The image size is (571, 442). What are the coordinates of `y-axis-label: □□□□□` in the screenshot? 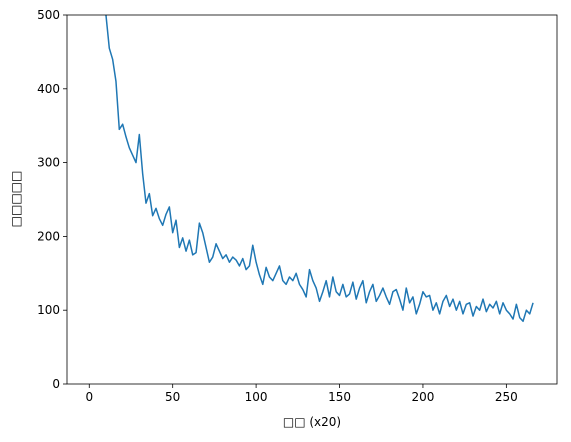 It's located at (16, 199).